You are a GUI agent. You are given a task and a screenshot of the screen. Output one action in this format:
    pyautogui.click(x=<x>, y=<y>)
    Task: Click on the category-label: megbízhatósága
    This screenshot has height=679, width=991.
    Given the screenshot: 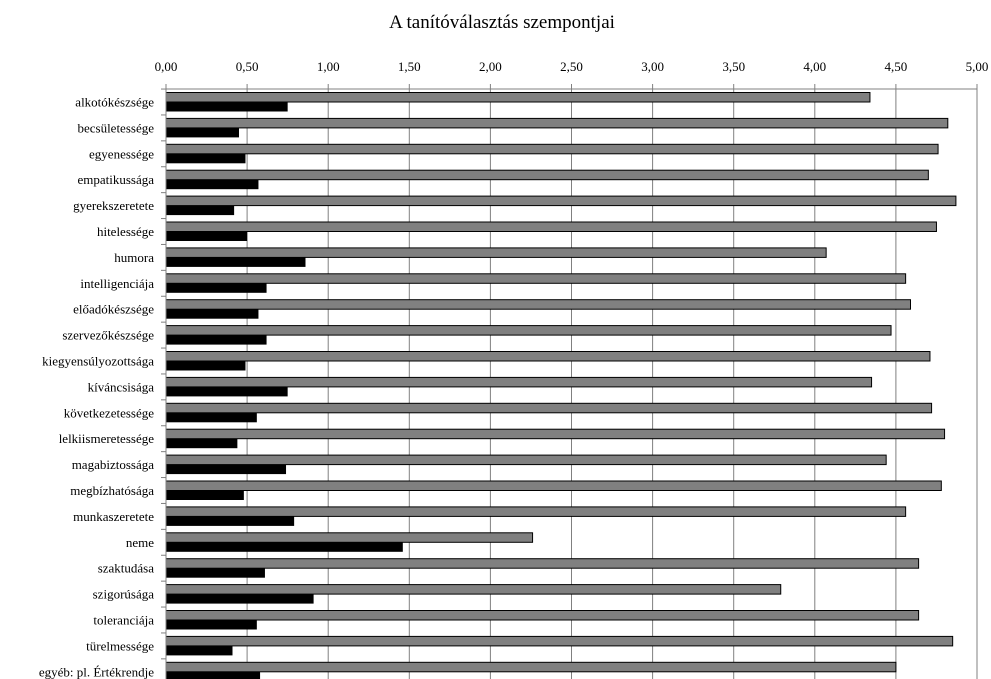 What is the action you would take?
    pyautogui.click(x=112, y=490)
    